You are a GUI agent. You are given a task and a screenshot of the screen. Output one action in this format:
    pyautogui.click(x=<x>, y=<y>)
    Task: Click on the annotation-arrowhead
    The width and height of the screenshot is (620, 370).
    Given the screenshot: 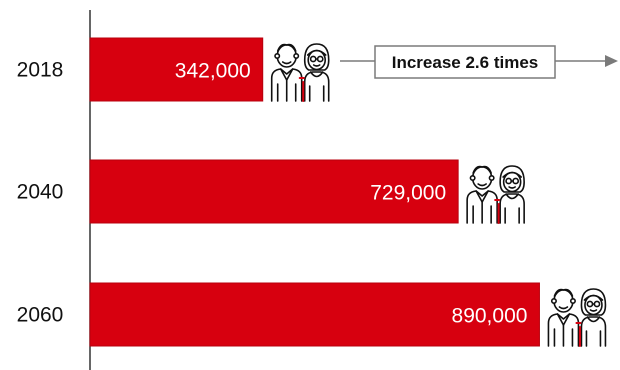 What is the action you would take?
    pyautogui.click(x=611, y=61)
    